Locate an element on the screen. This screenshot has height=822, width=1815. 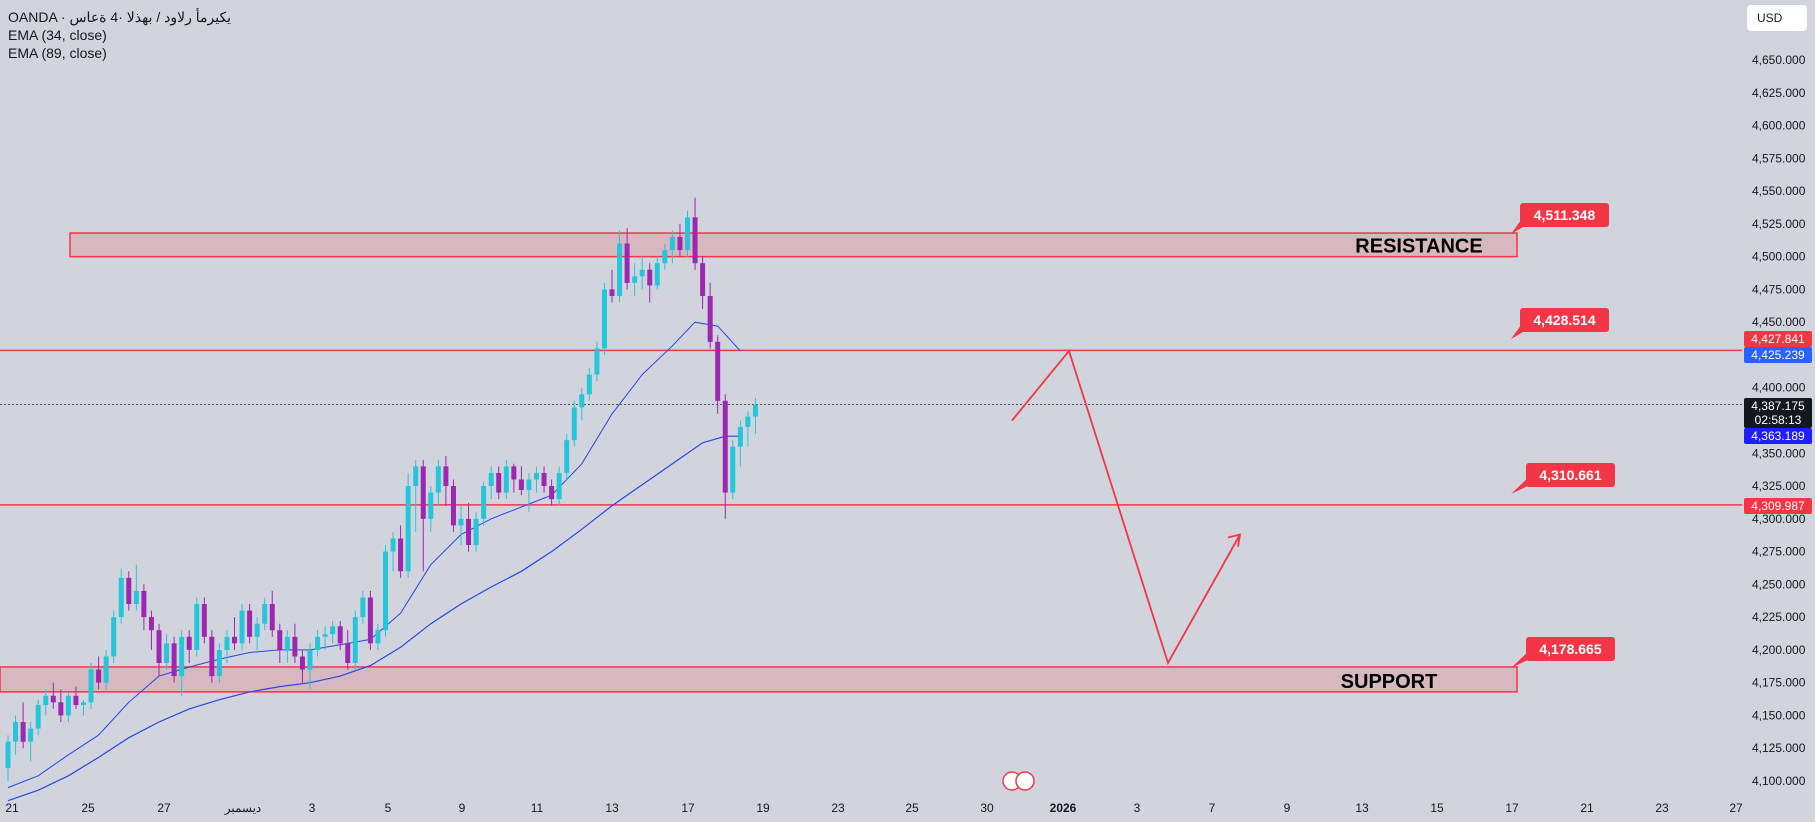
y-tick-label: 4,100.000 is located at coordinates (1779, 781).